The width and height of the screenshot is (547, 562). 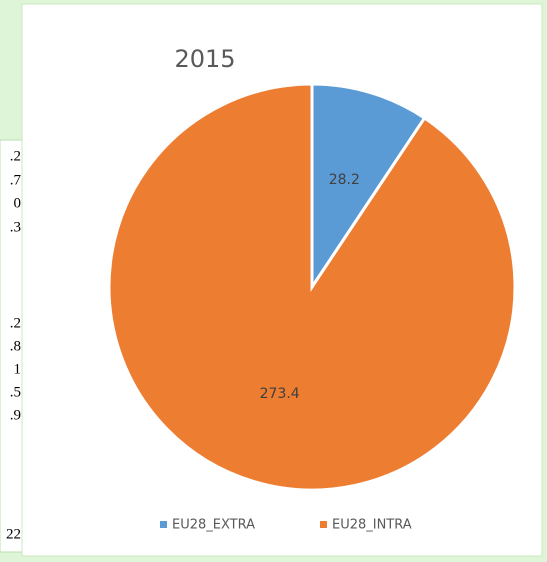 I want to click on chart-title: 2015, so click(x=204, y=59).